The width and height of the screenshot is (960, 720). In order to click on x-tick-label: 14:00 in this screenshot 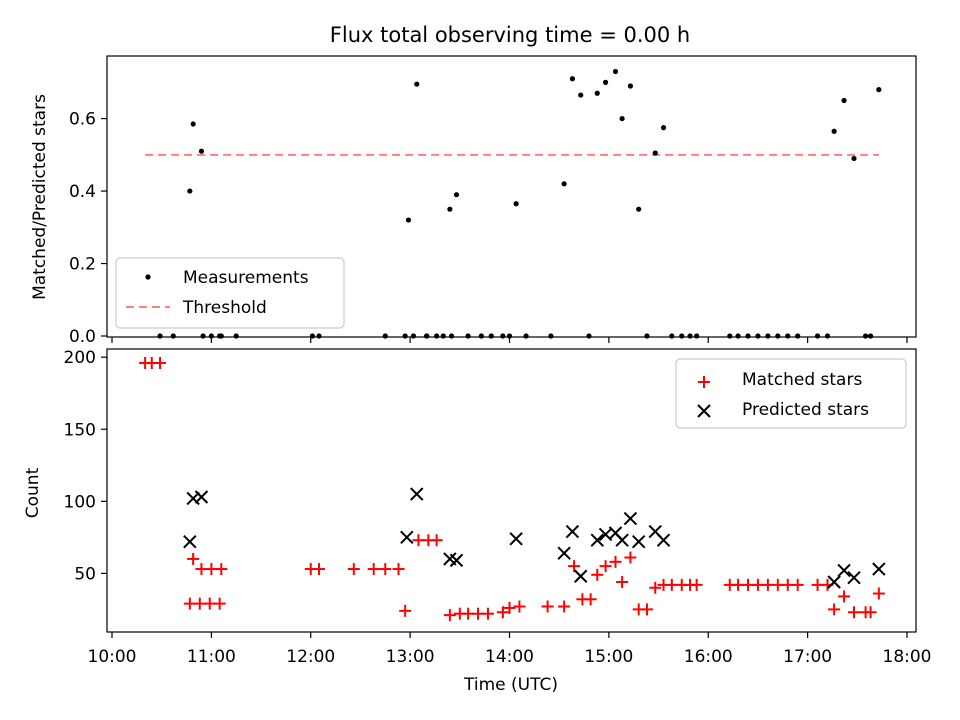, I will do `click(509, 657)`.